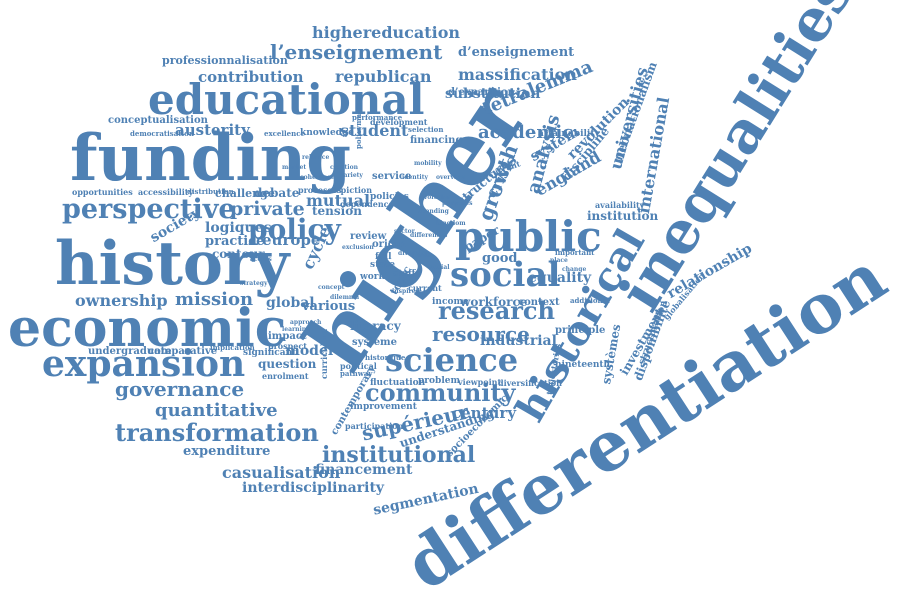 The image size is (900, 608). What do you see at coordinates (121, 301) in the screenshot?
I see `word-ownership: ownership` at bounding box center [121, 301].